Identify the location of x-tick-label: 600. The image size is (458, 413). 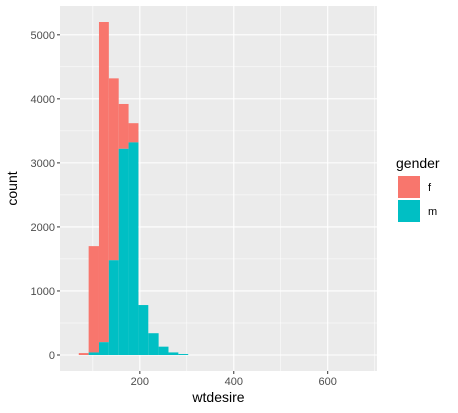
(328, 382).